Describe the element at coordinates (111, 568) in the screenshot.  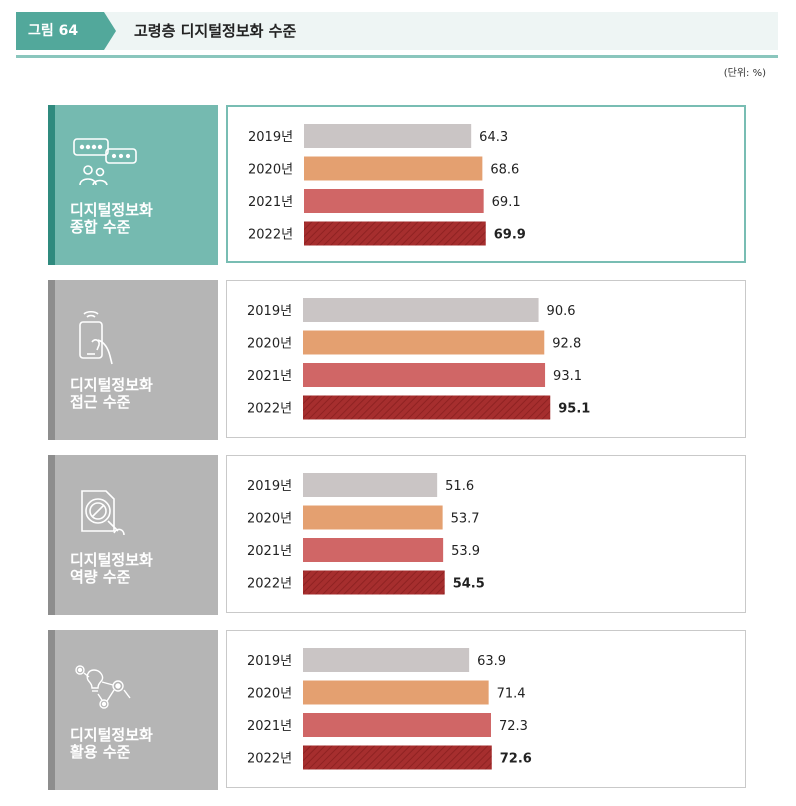
I see `panel-title: 디지털정보화 역량 수준` at that location.